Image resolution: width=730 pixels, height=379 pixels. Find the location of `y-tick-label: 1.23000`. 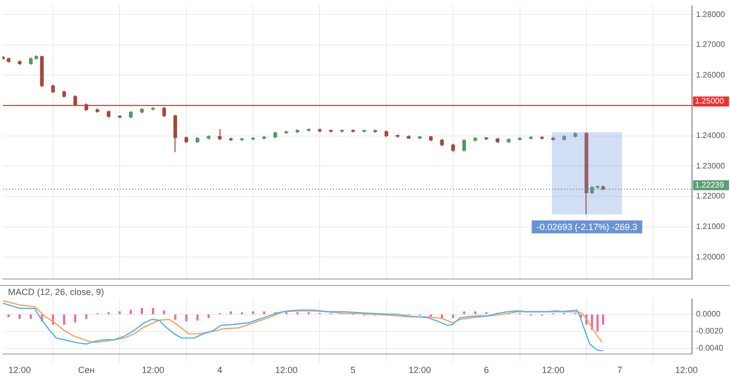

y-tick-label: 1.23000 is located at coordinates (711, 165).